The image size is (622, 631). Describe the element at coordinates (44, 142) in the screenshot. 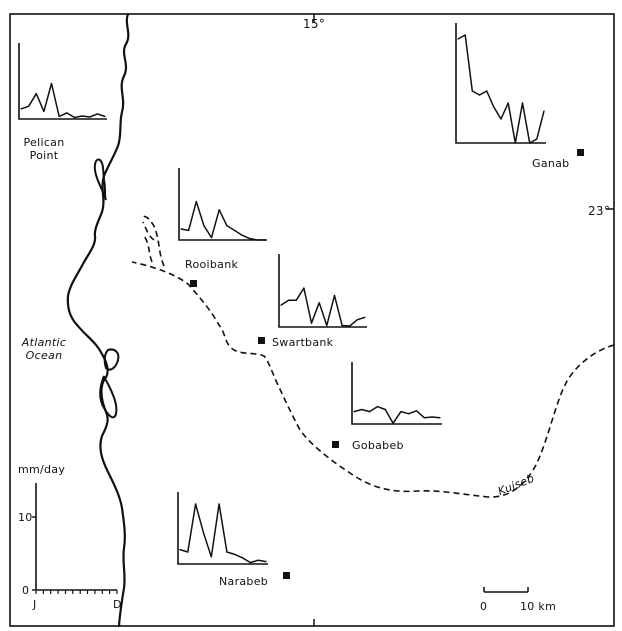

I see `station-label-pelican-point-line1: Pelican` at that location.